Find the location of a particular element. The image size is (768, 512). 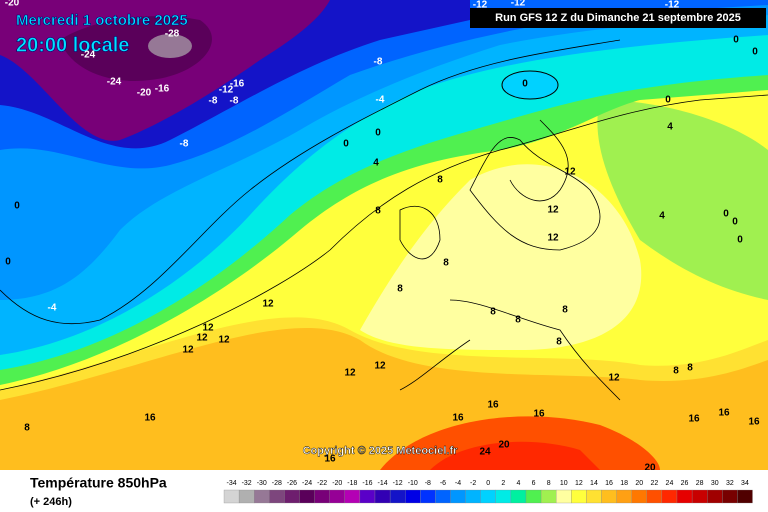

scale-label: -16 is located at coordinates (367, 483).